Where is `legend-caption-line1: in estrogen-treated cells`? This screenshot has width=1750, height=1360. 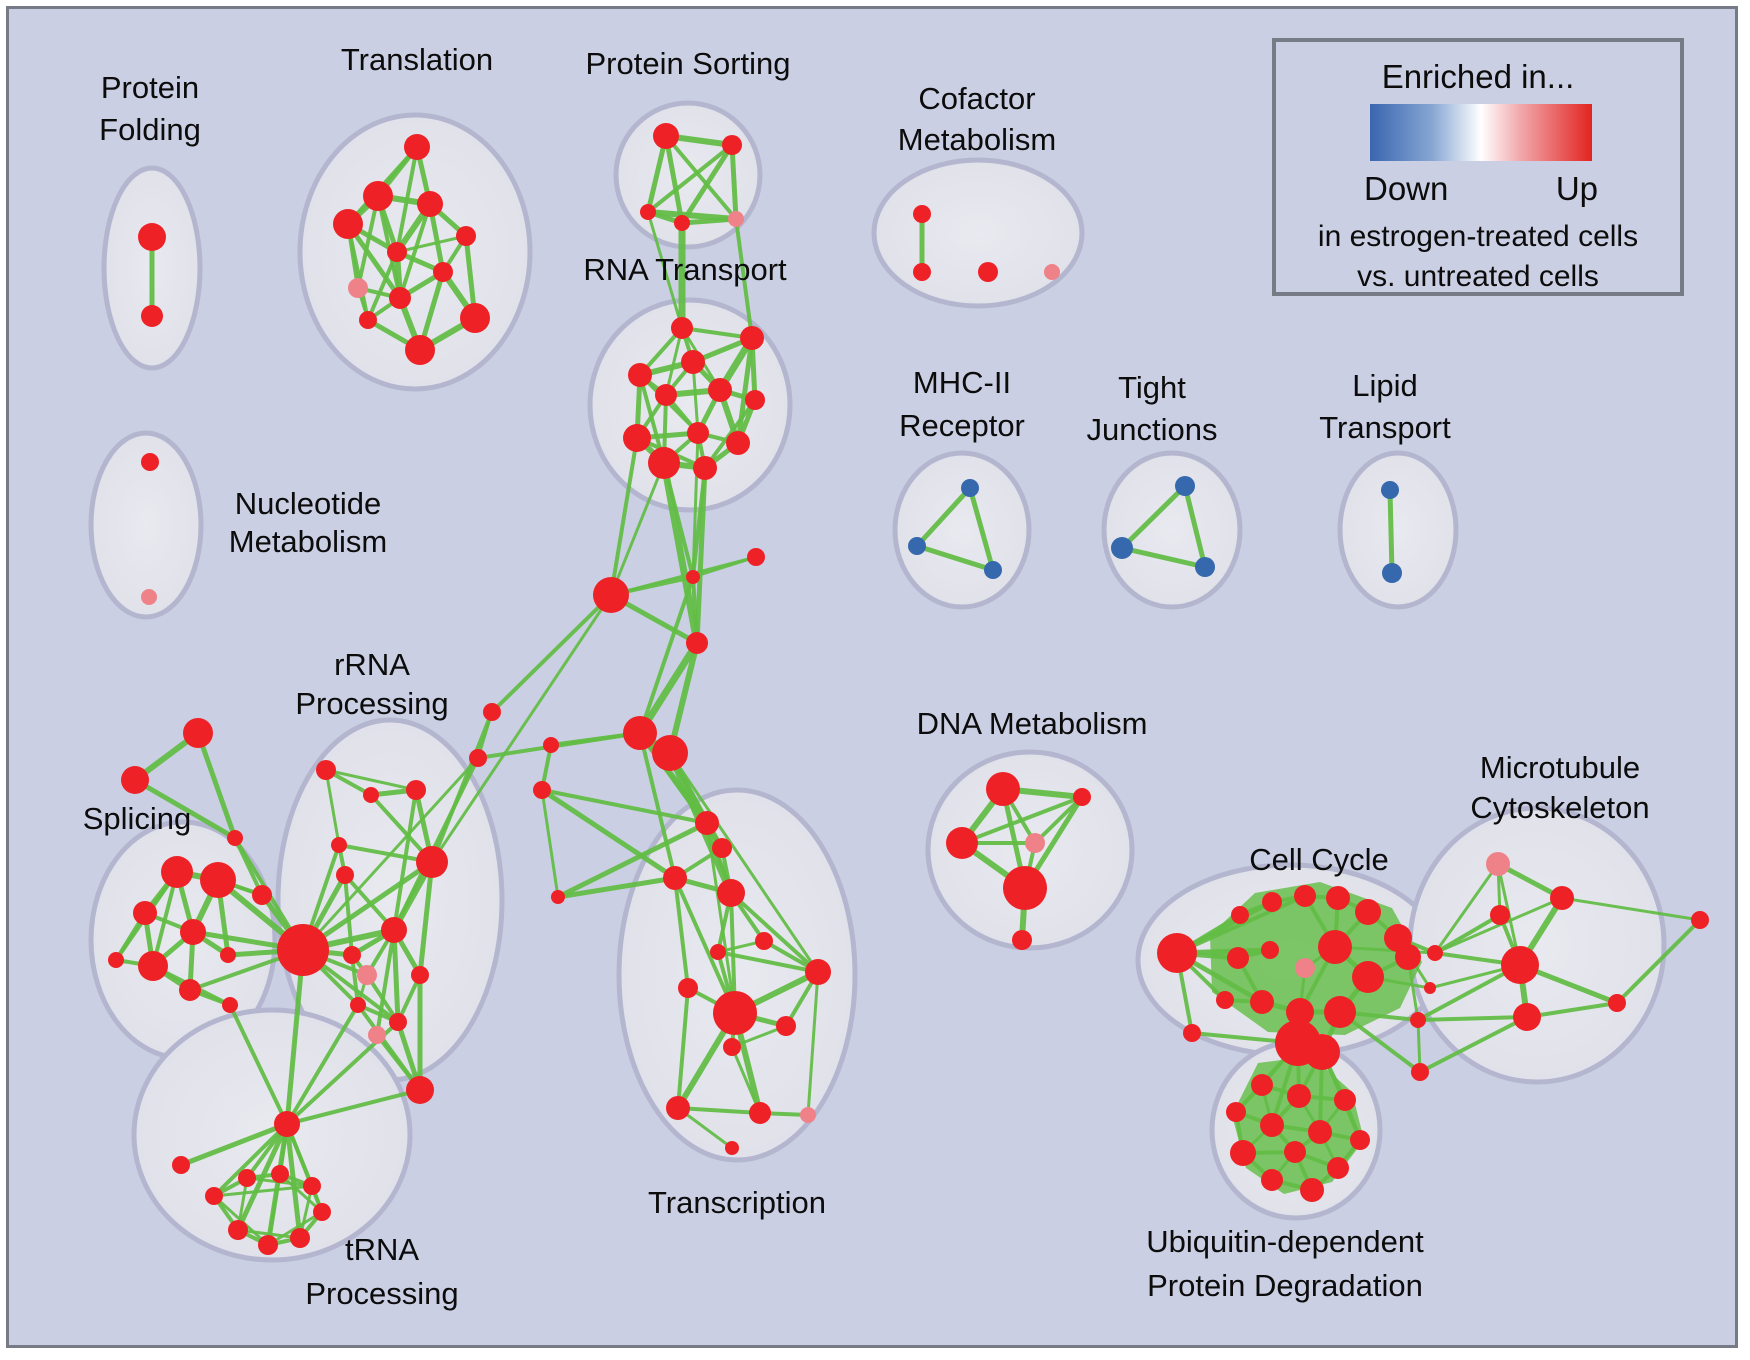
legend-caption-line1: in estrogen-treated cells is located at coordinates (1478, 236).